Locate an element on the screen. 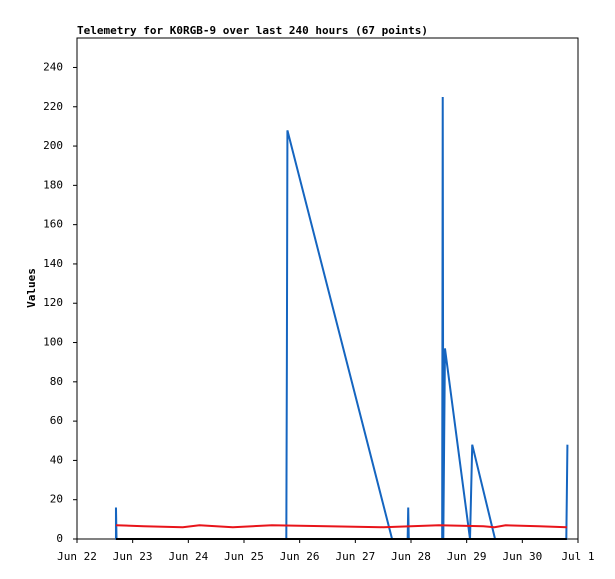  y-tick-label: 220 is located at coordinates (53, 106).